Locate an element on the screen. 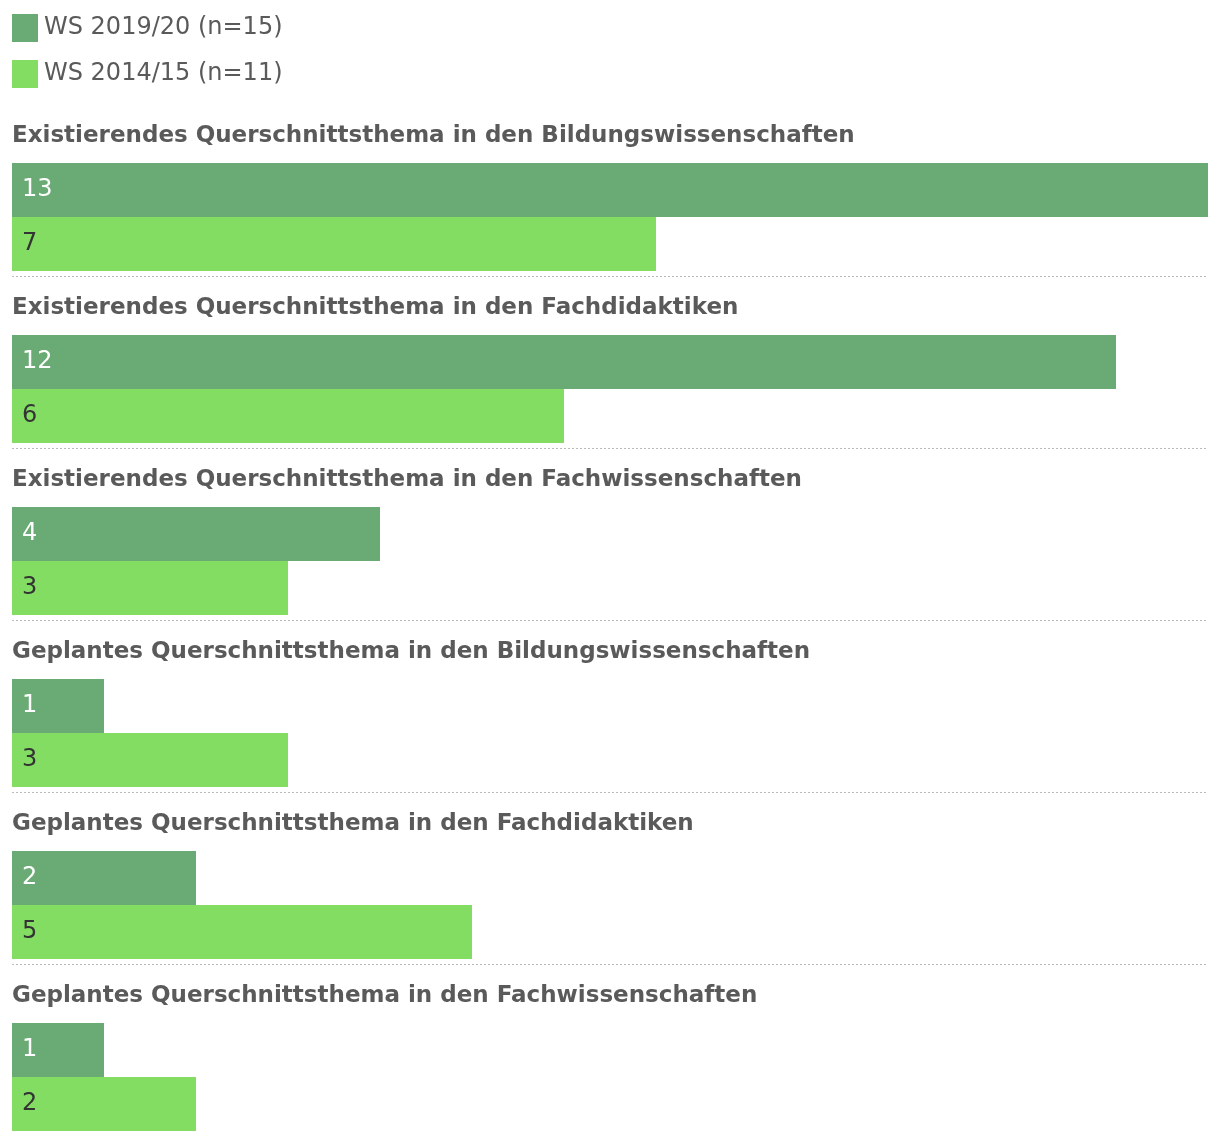 The height and width of the screenshot is (1136, 1220). data-label: 5 is located at coordinates (30, 930).